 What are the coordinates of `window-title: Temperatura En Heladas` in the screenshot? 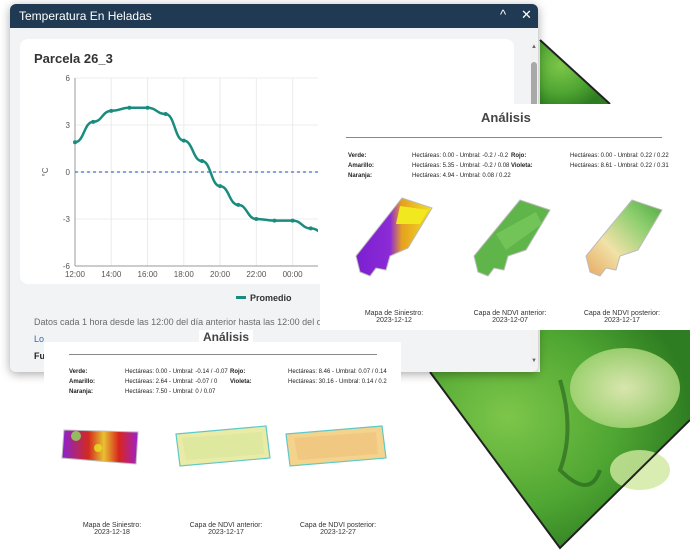 It's located at (85, 16).